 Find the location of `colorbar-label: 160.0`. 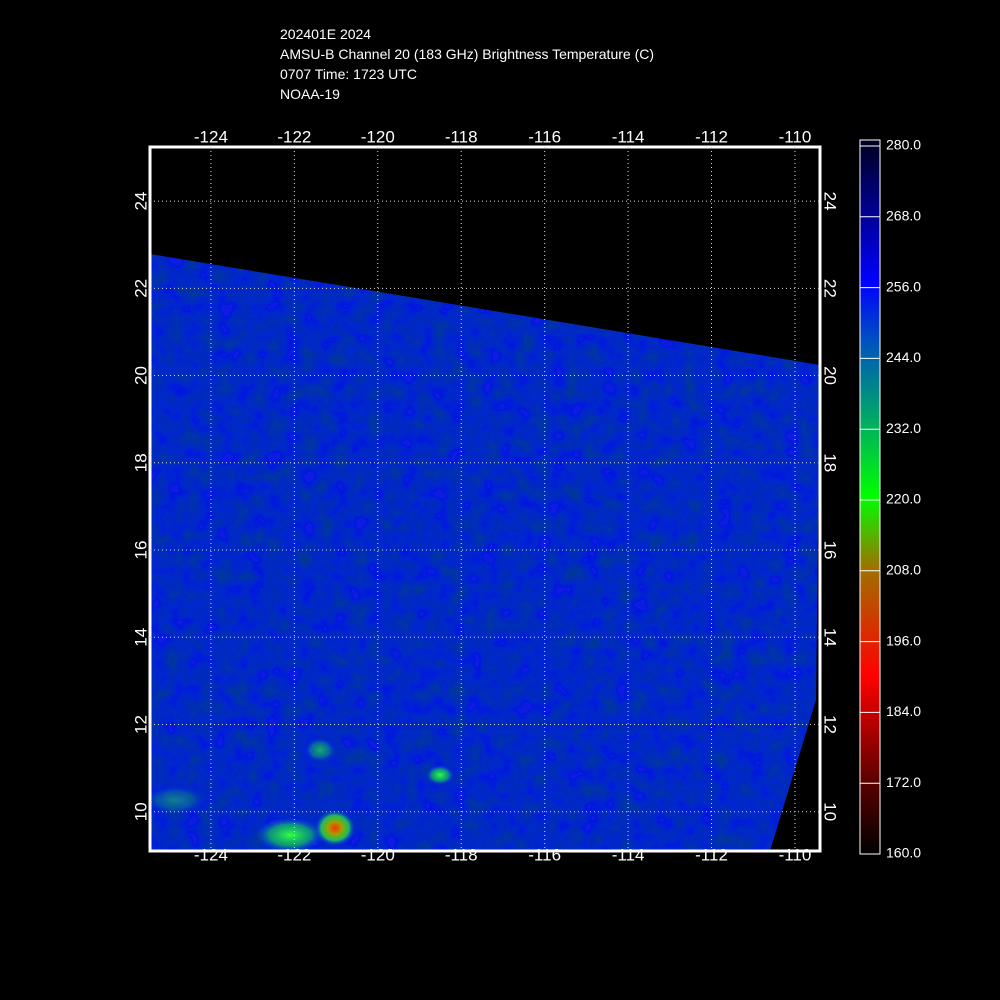

colorbar-label: 160.0 is located at coordinates (903, 853).